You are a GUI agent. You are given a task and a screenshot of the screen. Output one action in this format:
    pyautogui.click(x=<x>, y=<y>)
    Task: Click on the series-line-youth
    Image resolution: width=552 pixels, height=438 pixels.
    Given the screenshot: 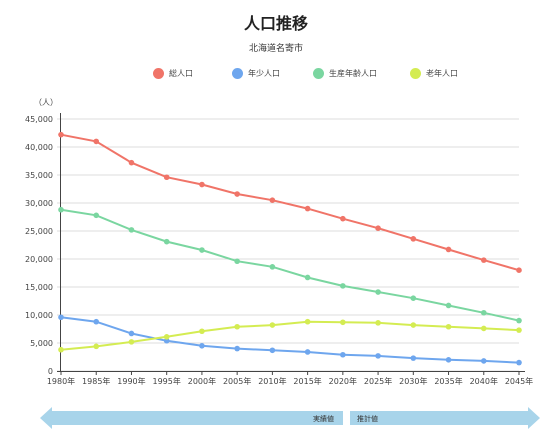 What is the action you would take?
    pyautogui.click(x=290, y=340)
    